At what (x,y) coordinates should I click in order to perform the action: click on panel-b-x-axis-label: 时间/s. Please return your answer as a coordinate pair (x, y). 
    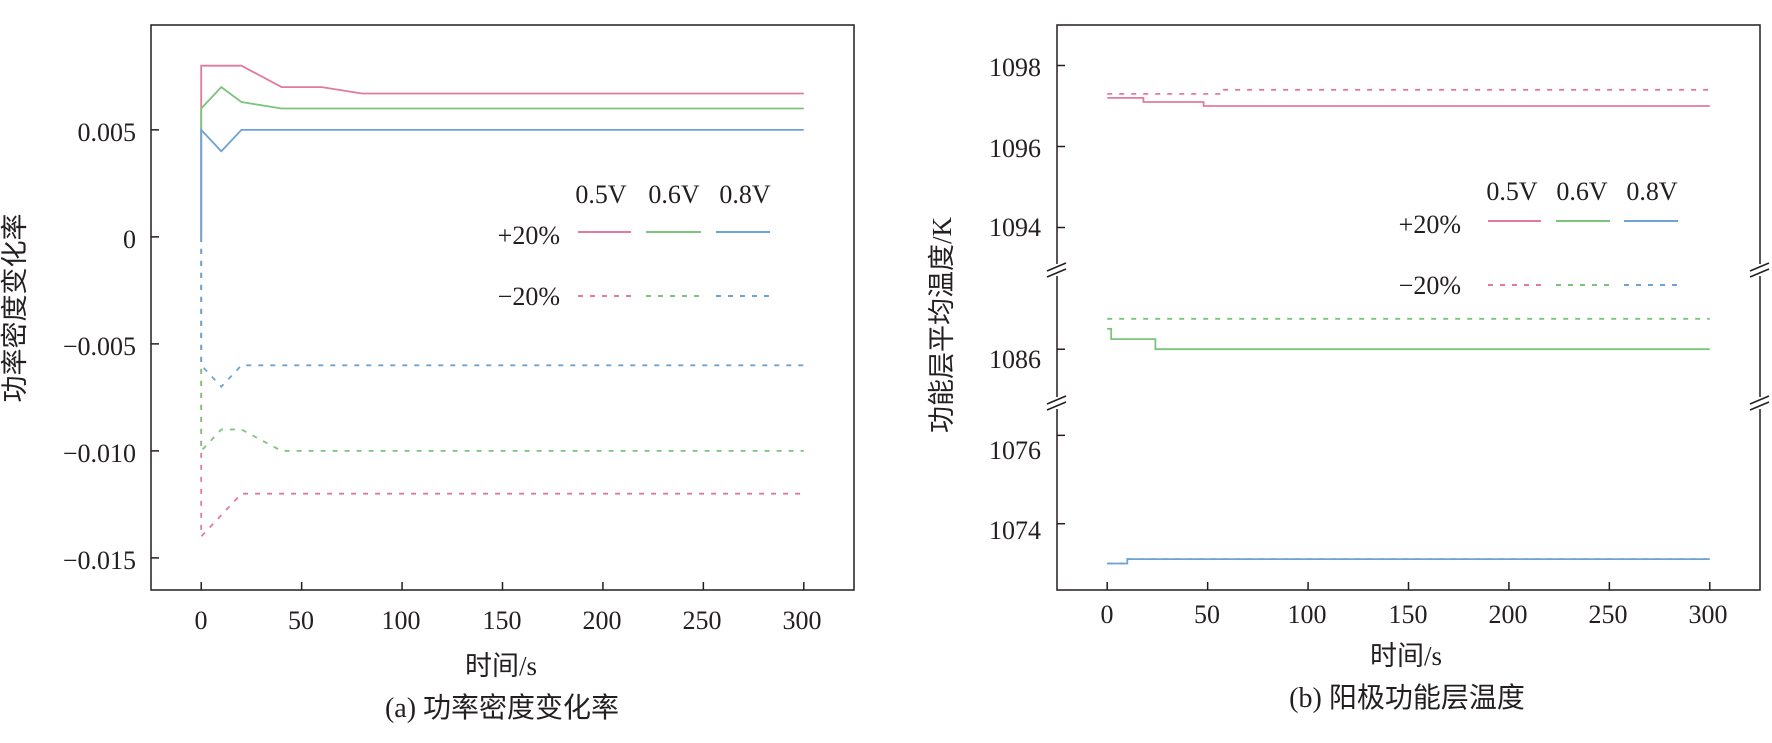
    Looking at the image, I should click on (1406, 656).